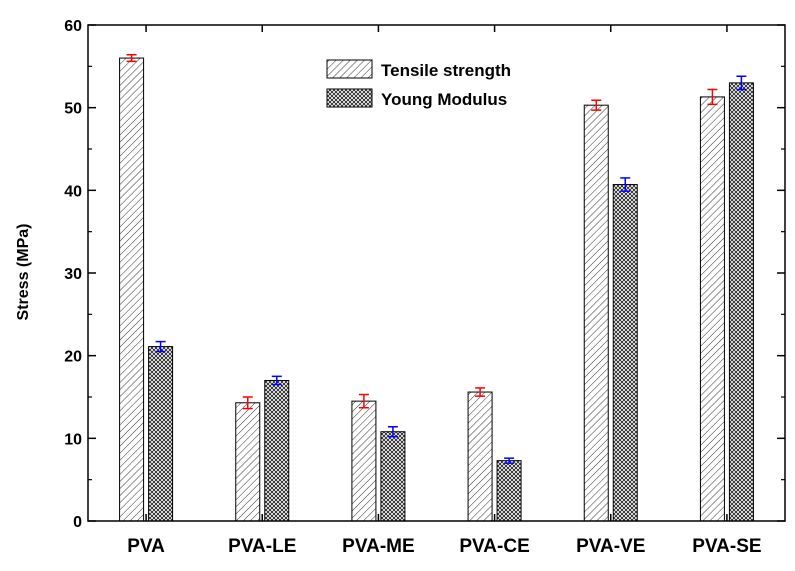 The image size is (795, 571). What do you see at coordinates (73, 109) in the screenshot?
I see `y-tick-label: 50` at bounding box center [73, 109].